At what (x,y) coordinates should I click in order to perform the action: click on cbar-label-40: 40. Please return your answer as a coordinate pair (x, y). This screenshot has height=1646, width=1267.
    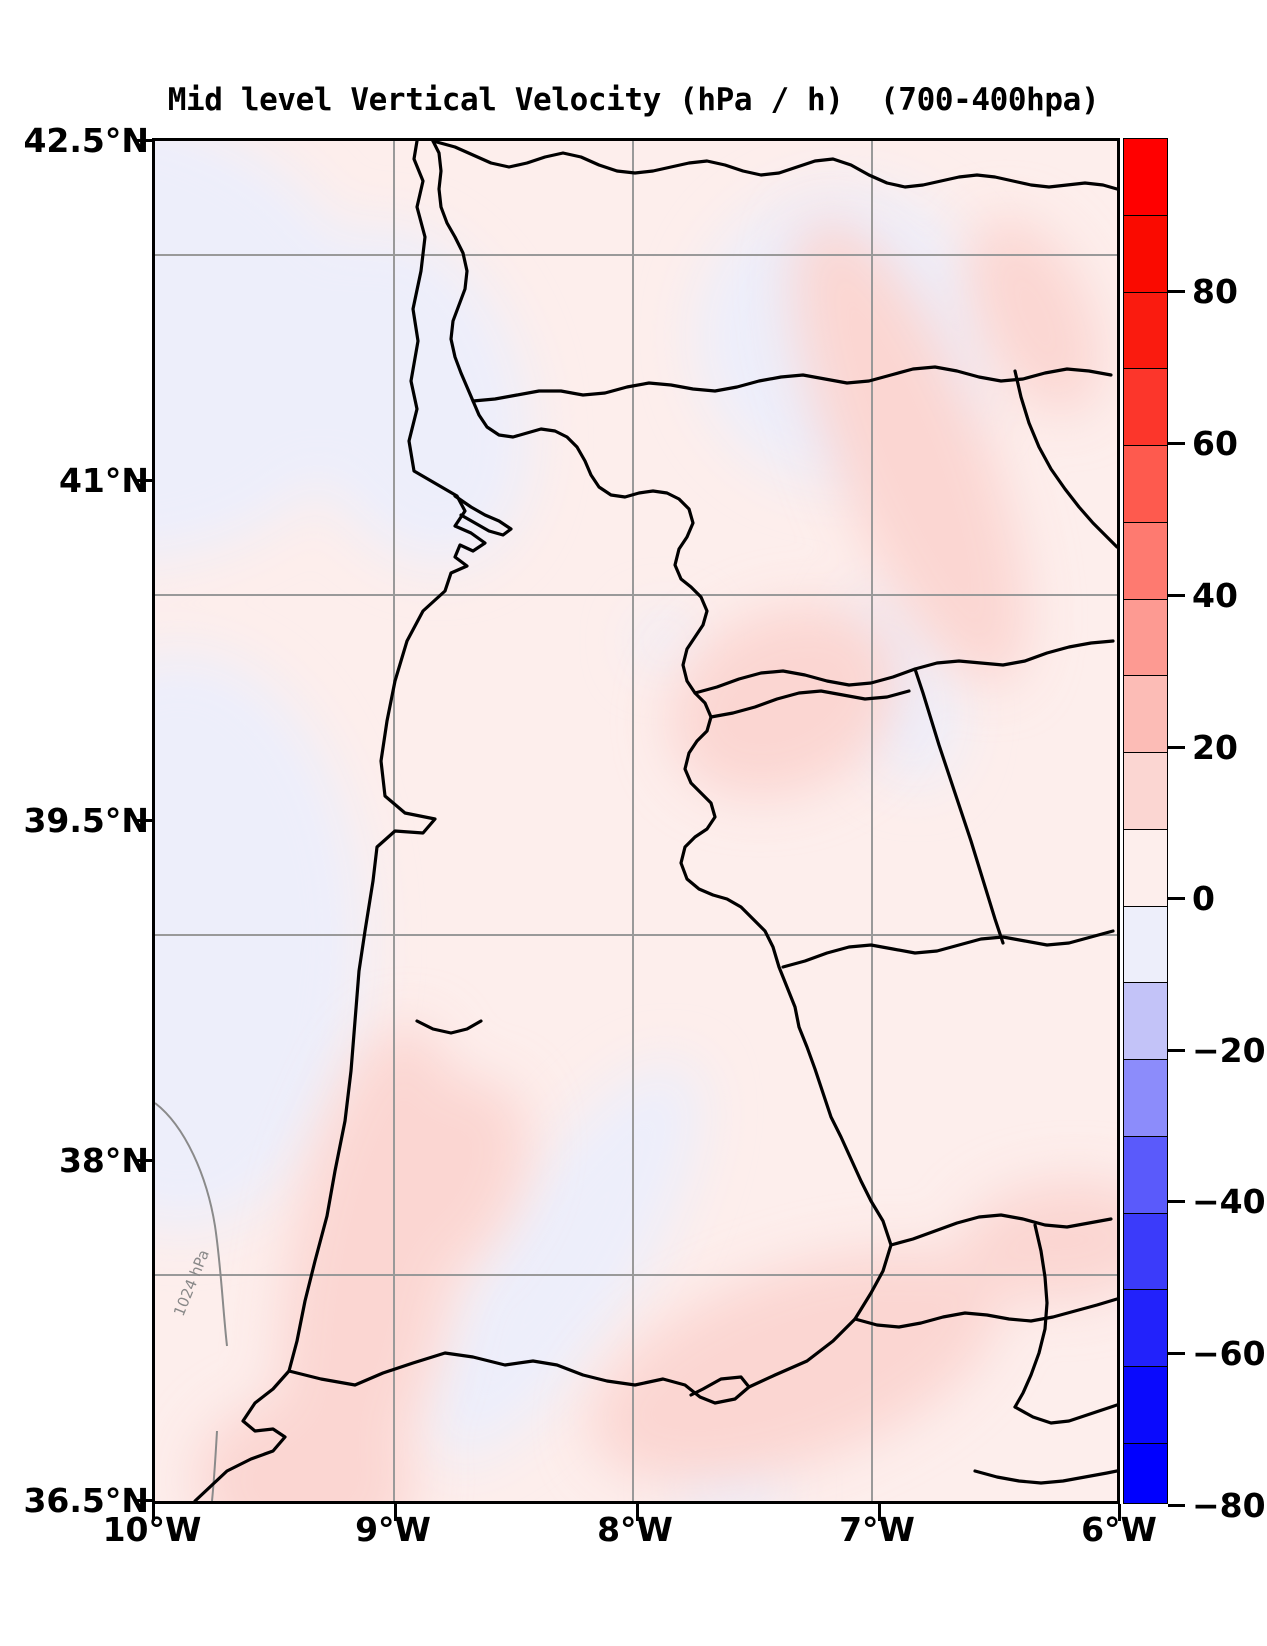
    Looking at the image, I should click on (1215, 595).